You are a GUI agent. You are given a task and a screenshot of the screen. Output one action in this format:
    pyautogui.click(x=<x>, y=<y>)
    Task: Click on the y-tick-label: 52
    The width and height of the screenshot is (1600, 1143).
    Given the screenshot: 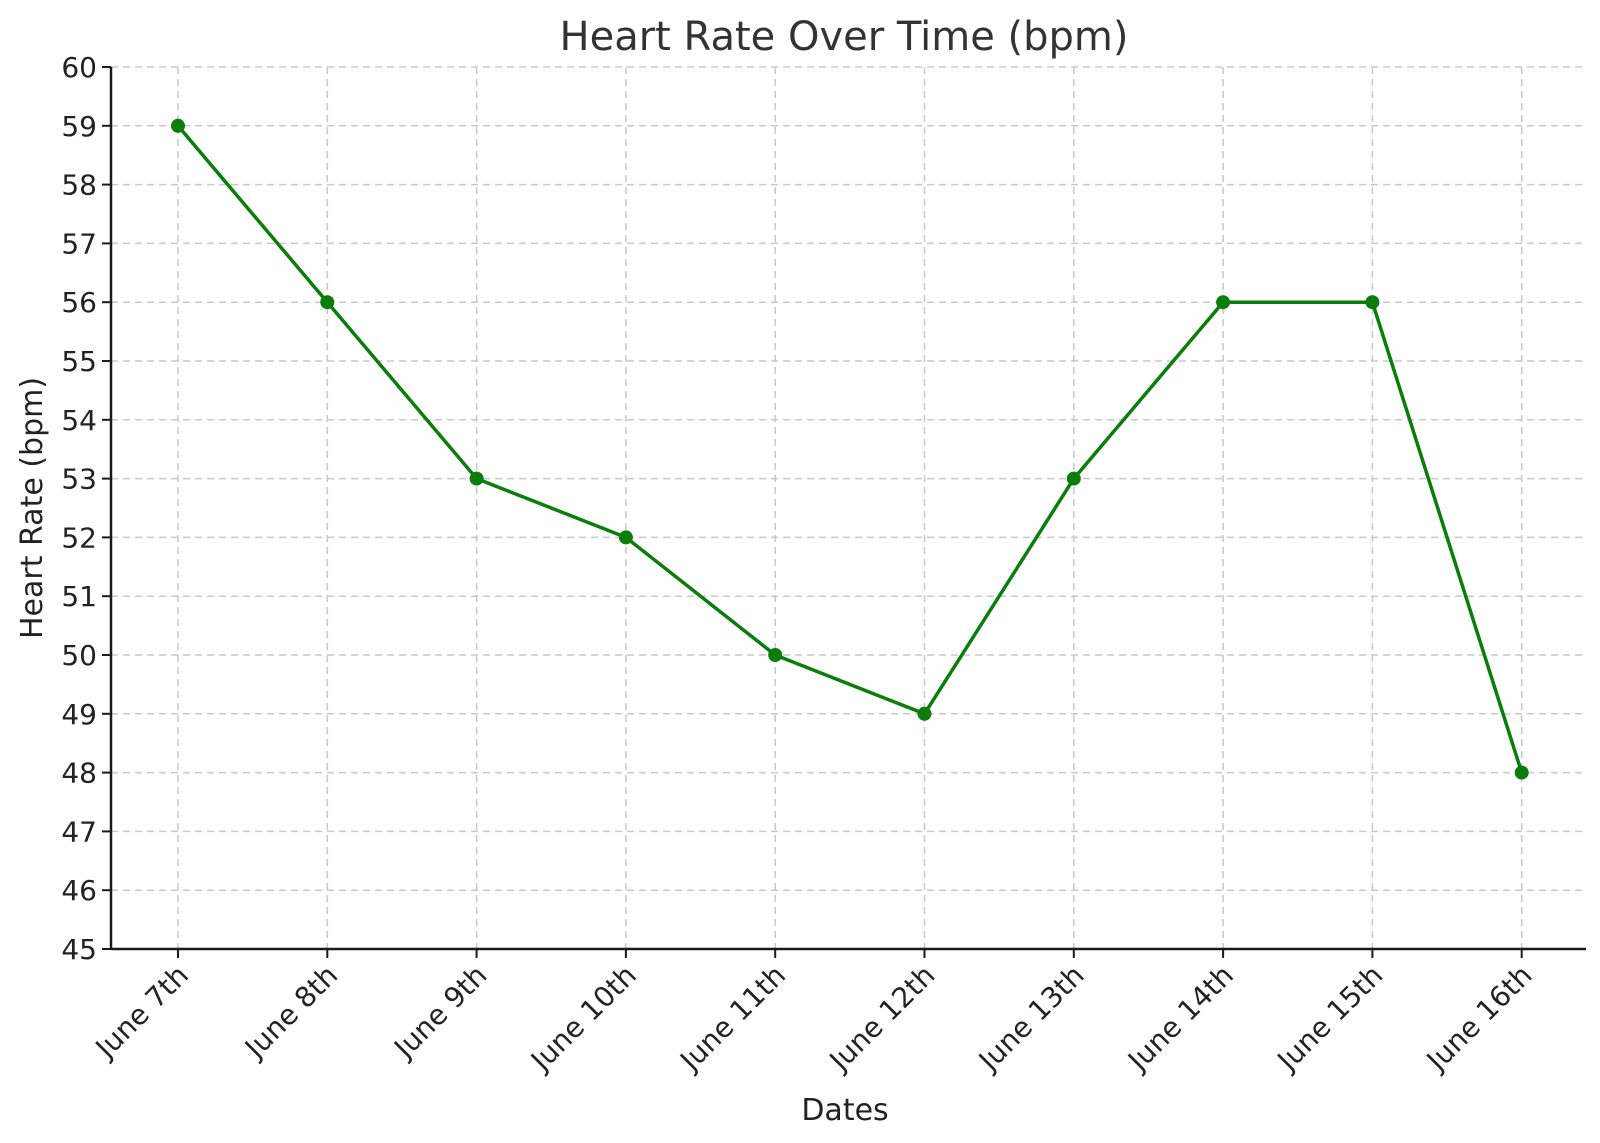 What is the action you would take?
    pyautogui.click(x=79, y=537)
    